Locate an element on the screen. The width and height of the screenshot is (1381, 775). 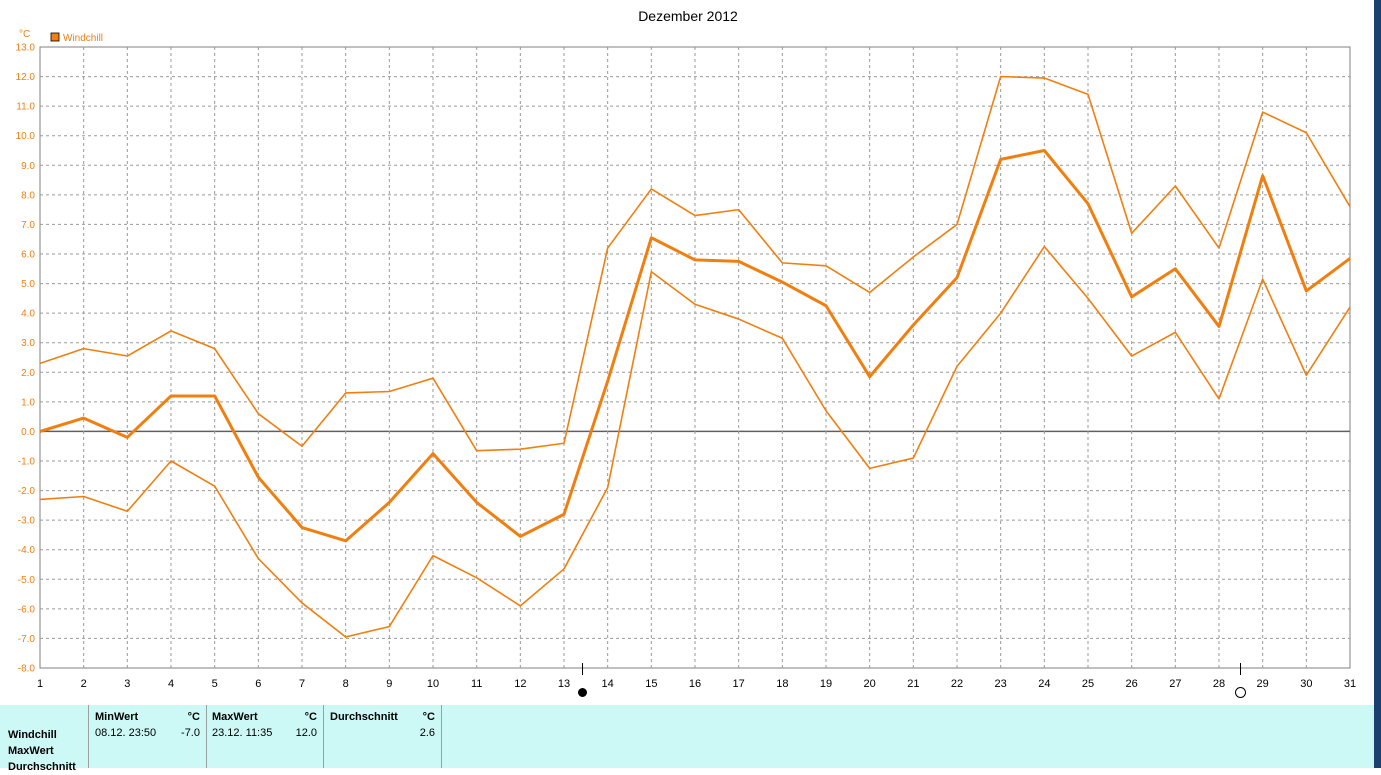
x-tick-label: 25 is located at coordinates (1088, 684).